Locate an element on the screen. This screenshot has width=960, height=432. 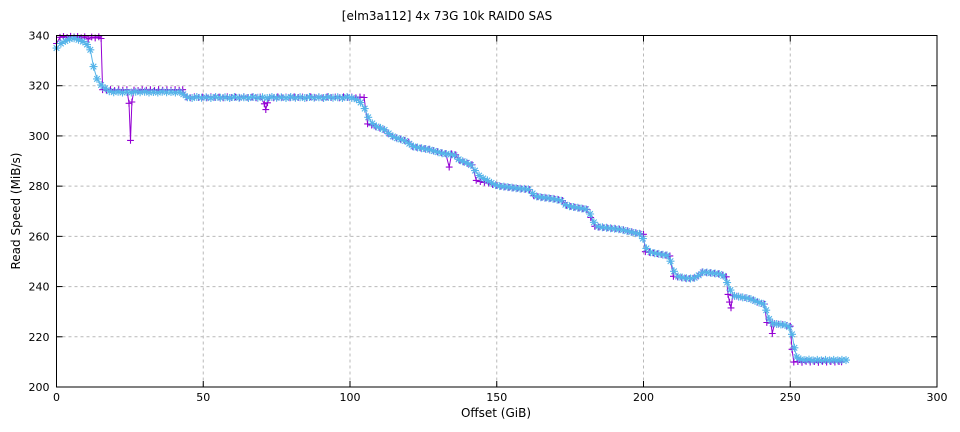
y-tick-label: 260 is located at coordinates (39, 236).